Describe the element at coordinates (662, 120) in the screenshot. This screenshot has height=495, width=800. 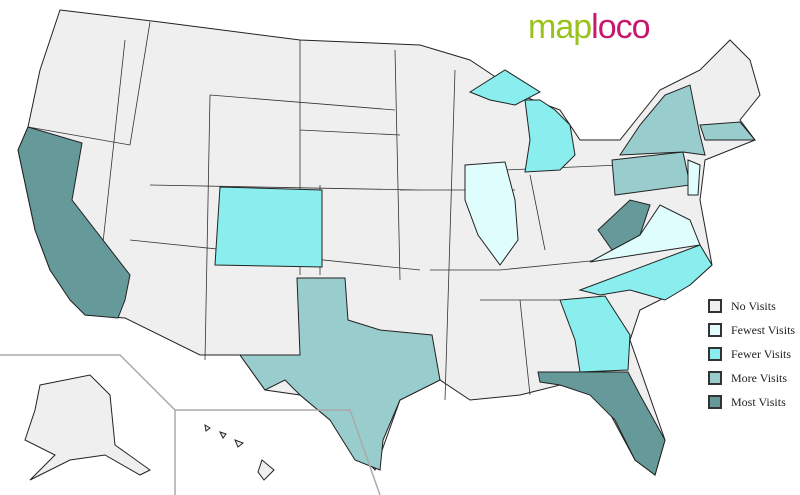
I see `state-new-york` at that location.